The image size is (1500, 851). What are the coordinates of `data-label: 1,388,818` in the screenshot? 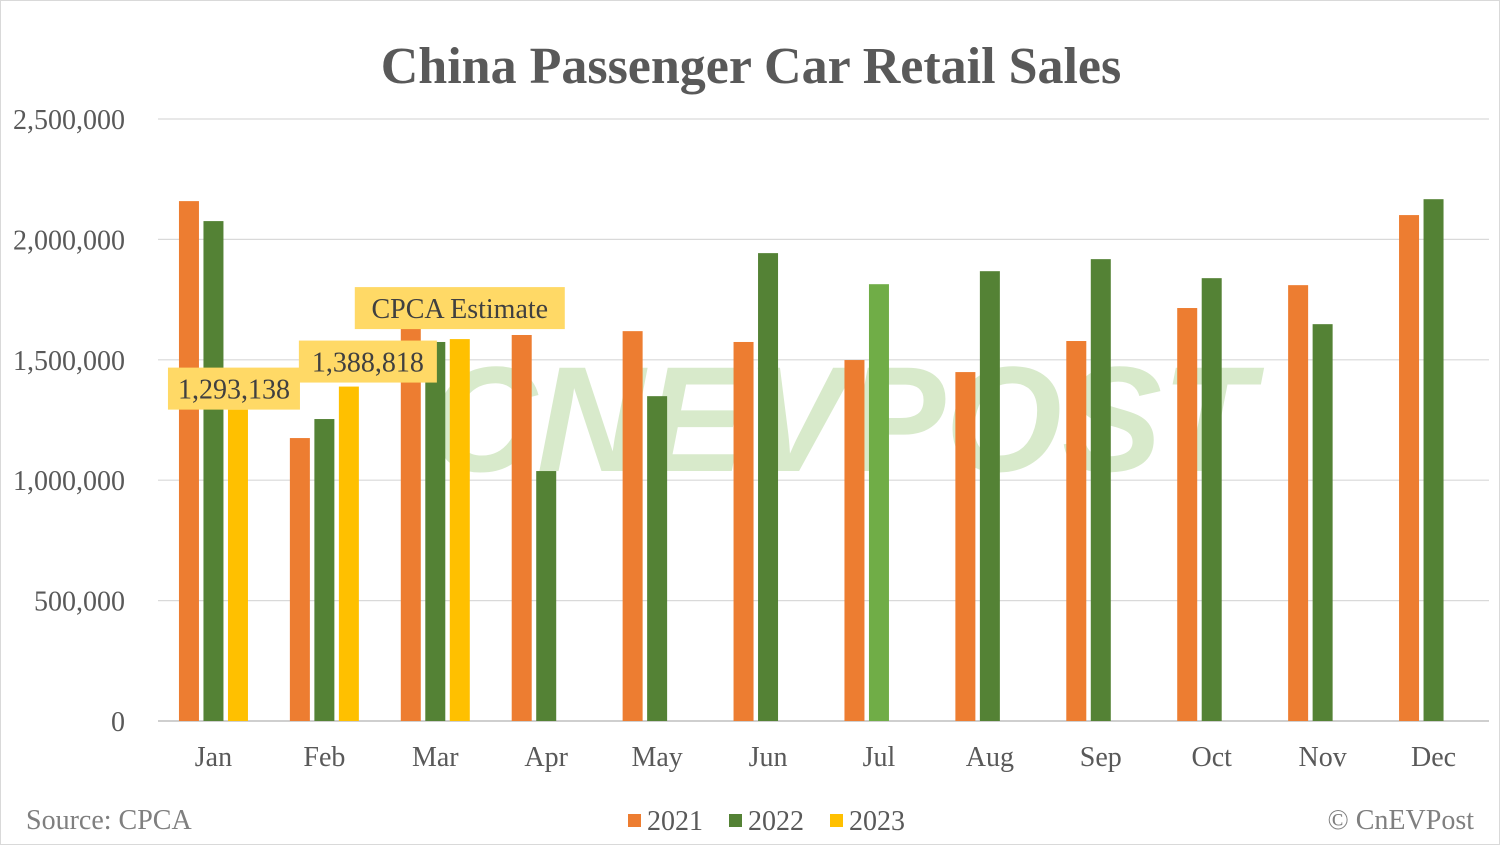 It's located at (368, 363).